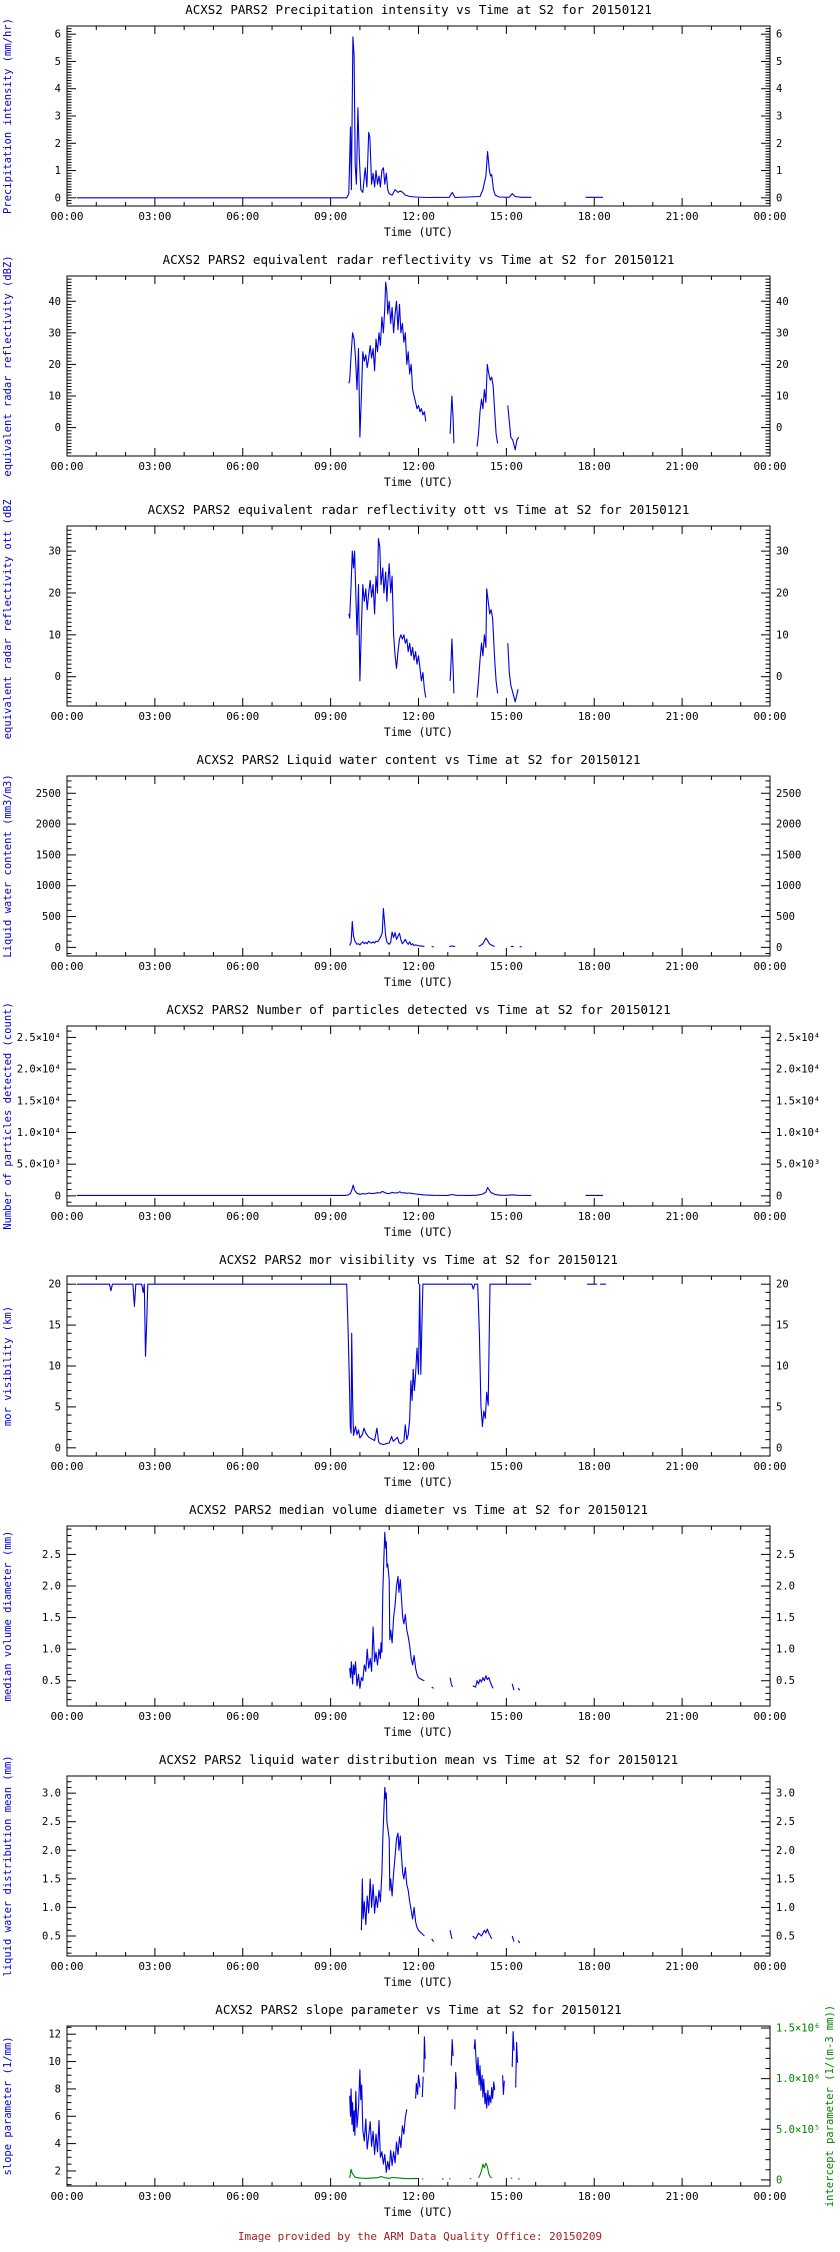 This screenshot has width=840, height=2252. I want to click on right-y-tick-label: 20, so click(782, 593).